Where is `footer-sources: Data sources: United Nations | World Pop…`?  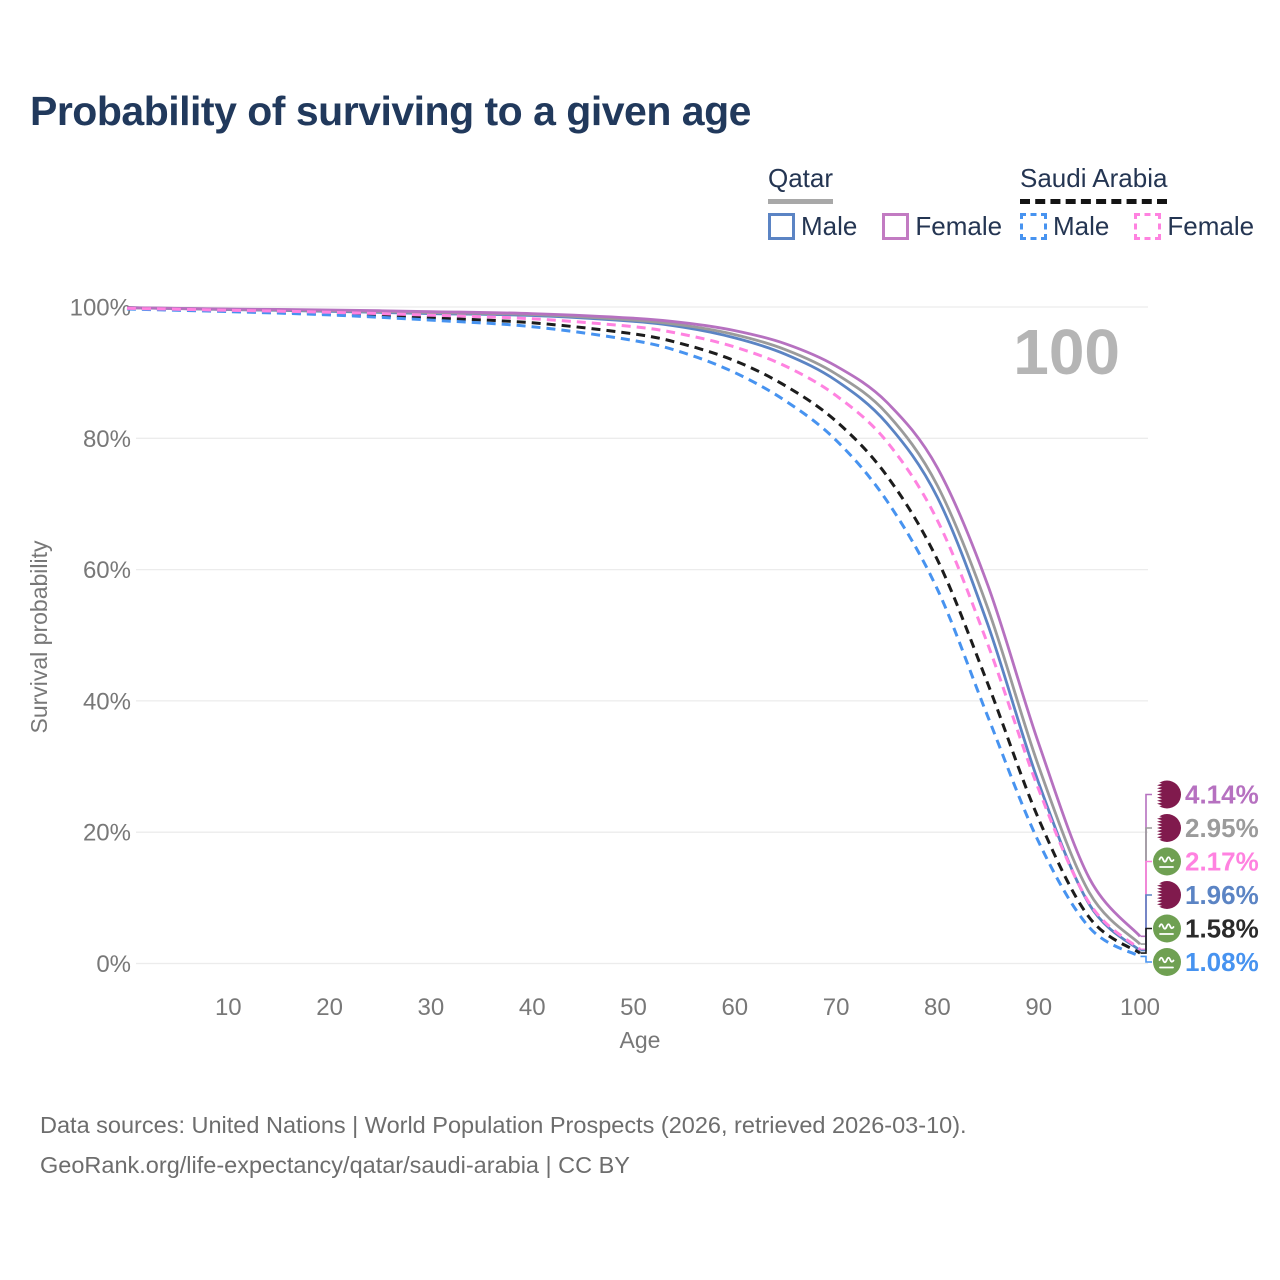
footer-sources: Data sources: United Nations | World Pop… is located at coordinates (503, 1125).